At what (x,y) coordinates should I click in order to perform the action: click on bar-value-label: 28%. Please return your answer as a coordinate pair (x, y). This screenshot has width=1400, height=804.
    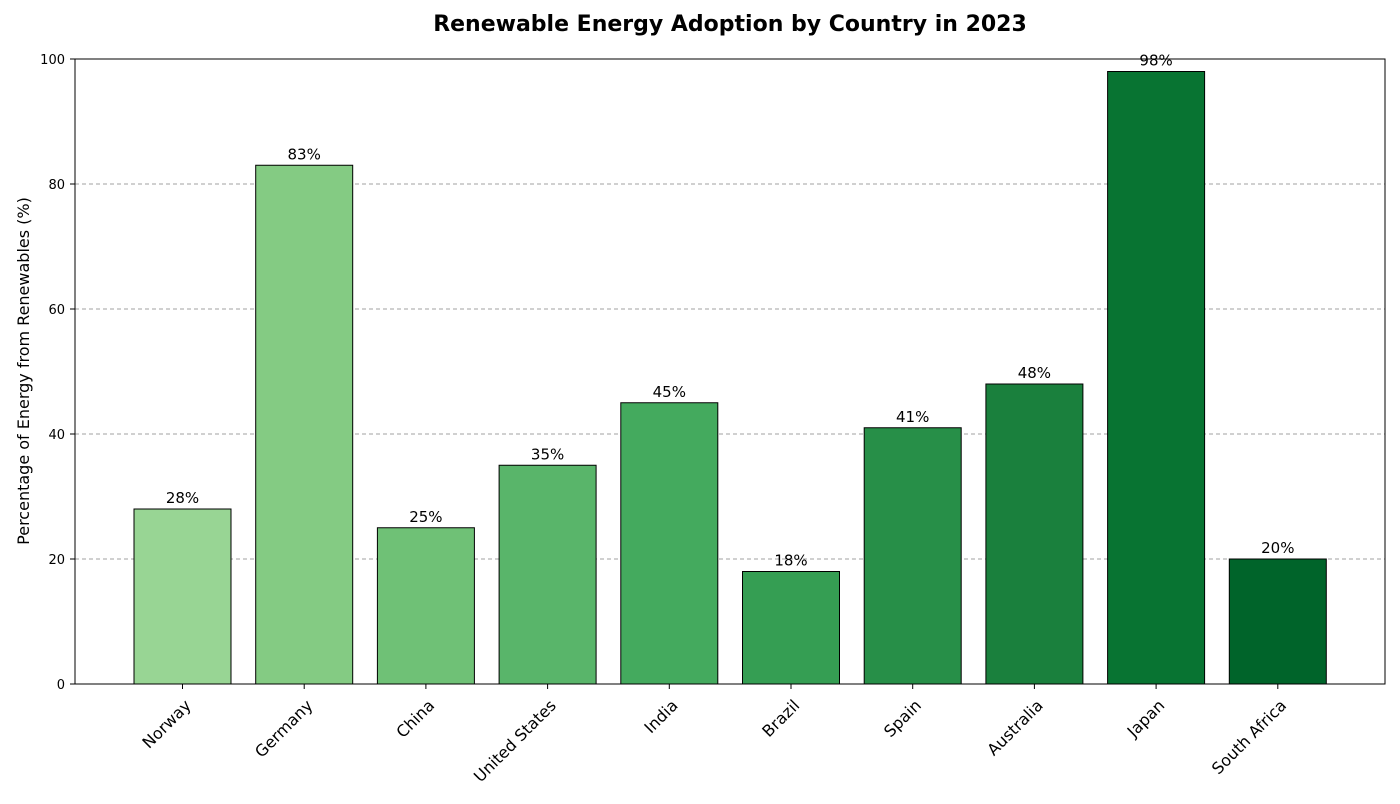
    Looking at the image, I should click on (182, 498).